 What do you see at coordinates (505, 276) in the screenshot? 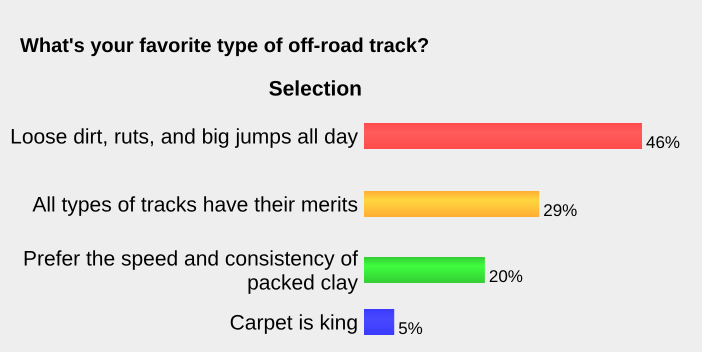
I see `data-label: 20%` at bounding box center [505, 276].